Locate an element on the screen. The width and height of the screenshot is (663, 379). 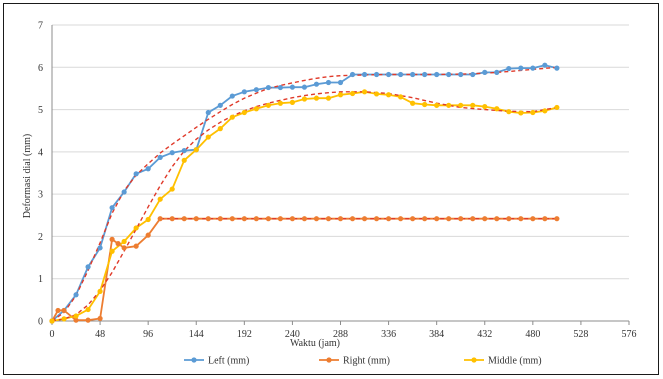
x-tick-label: 480 is located at coordinates (532, 334).